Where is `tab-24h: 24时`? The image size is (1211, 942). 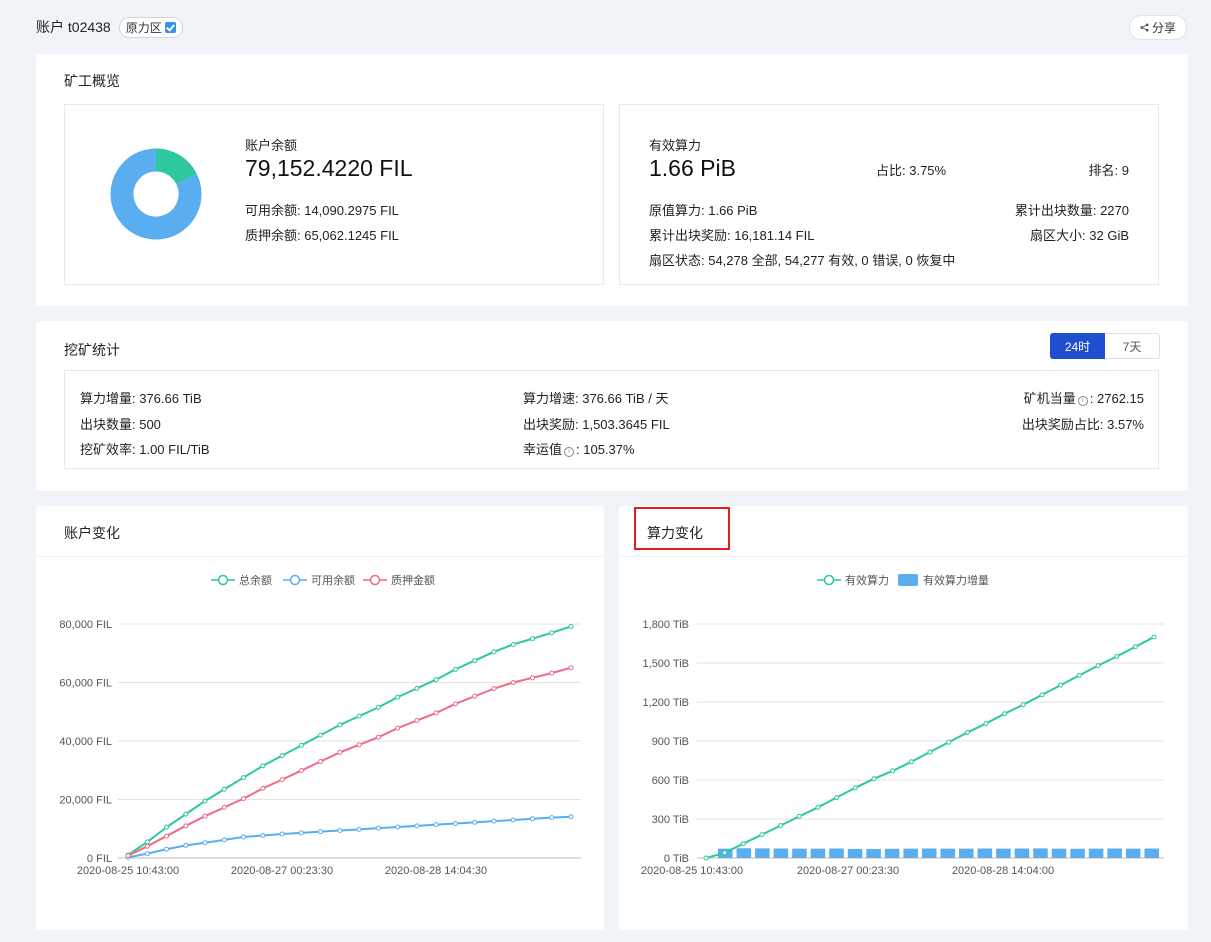 tab-24h: 24时 is located at coordinates (1077, 346).